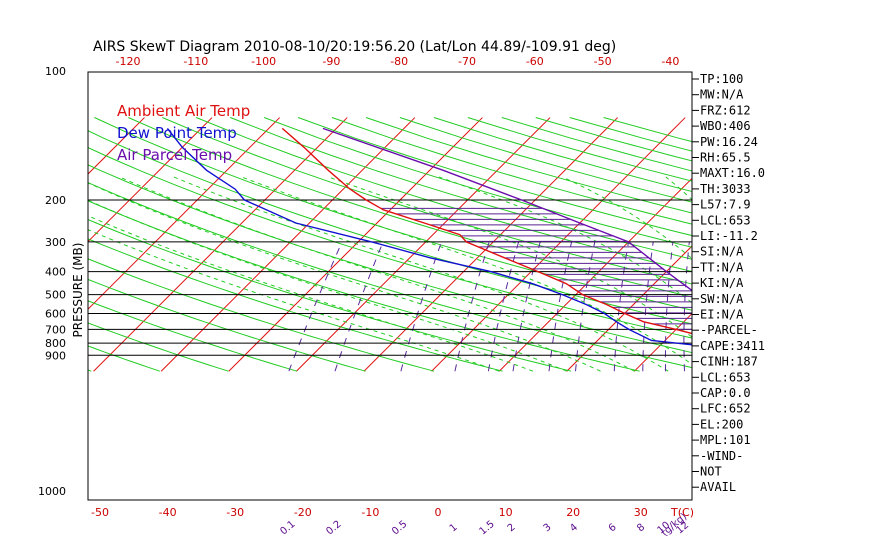 The image size is (870, 560). What do you see at coordinates (711, 472) in the screenshot?
I see `index-label: NOT` at bounding box center [711, 472].